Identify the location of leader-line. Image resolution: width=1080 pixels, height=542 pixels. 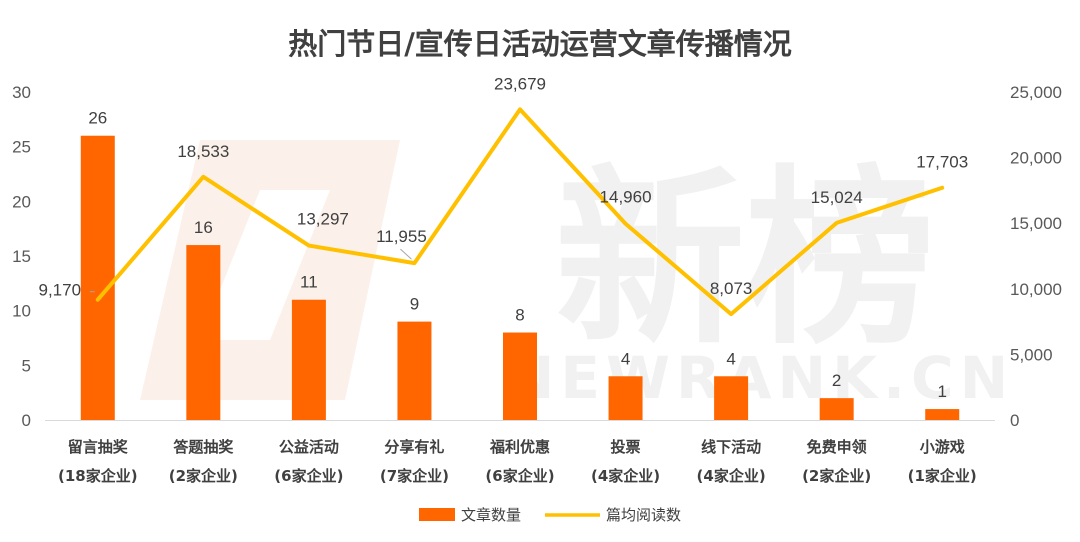
(406, 254).